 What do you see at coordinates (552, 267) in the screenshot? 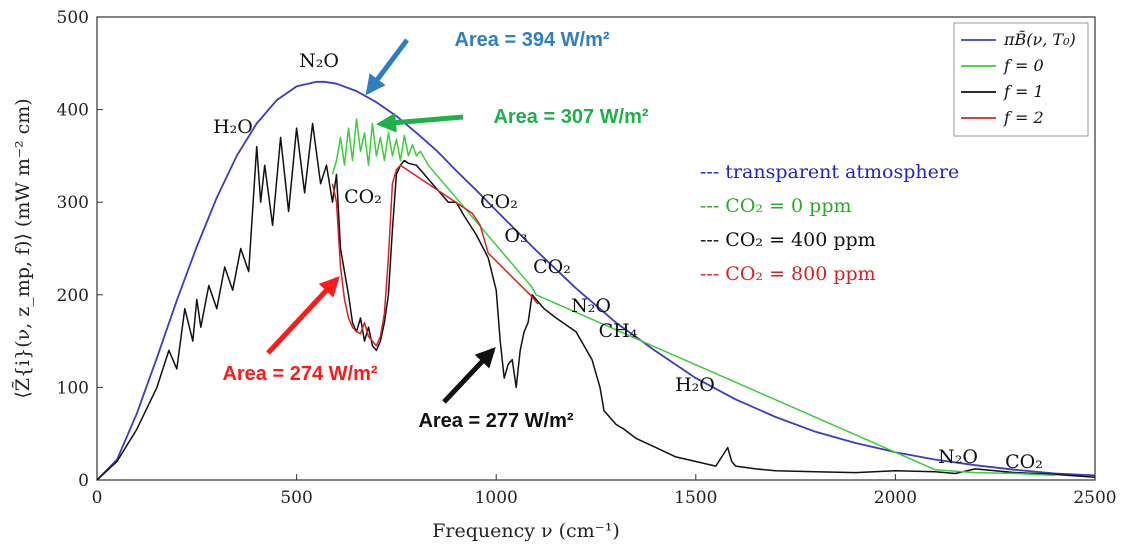
I see `molecule-label-co2_1080: CO₂` at bounding box center [552, 267].